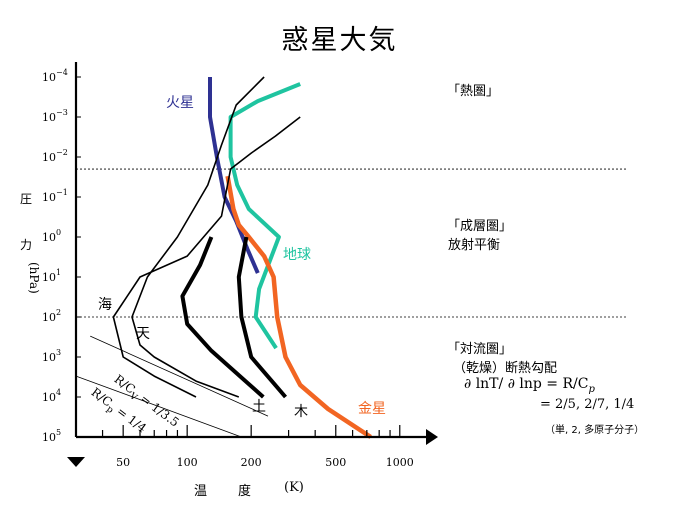  What do you see at coordinates (251, 462) in the screenshot?
I see `x-tick-label-3: 200` at bounding box center [251, 462].